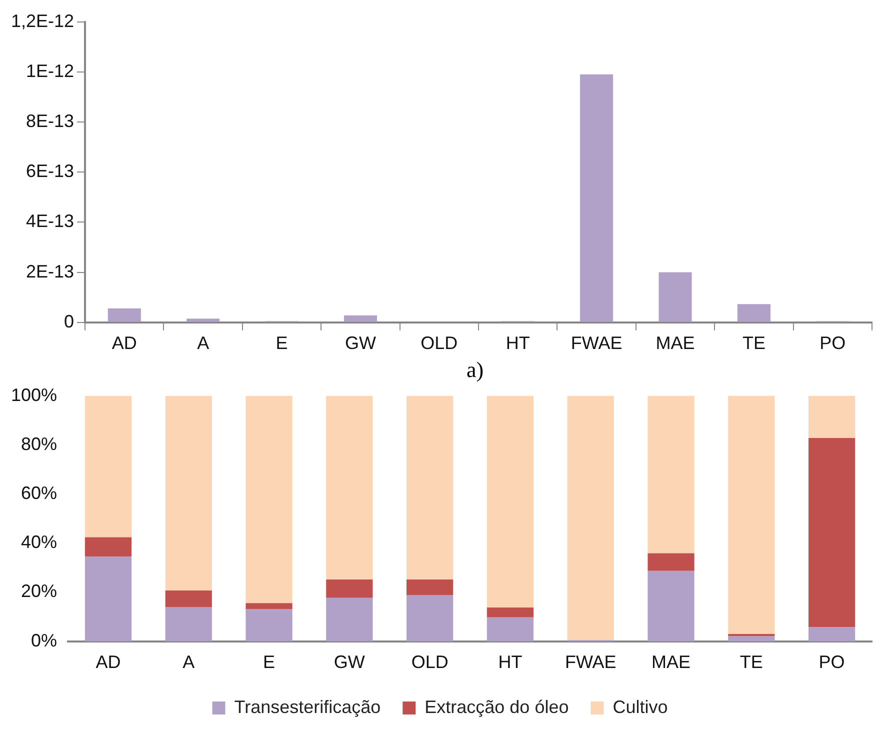 This screenshot has width=890, height=738. I want to click on y-tick-label: 8E-13, so click(50, 120).